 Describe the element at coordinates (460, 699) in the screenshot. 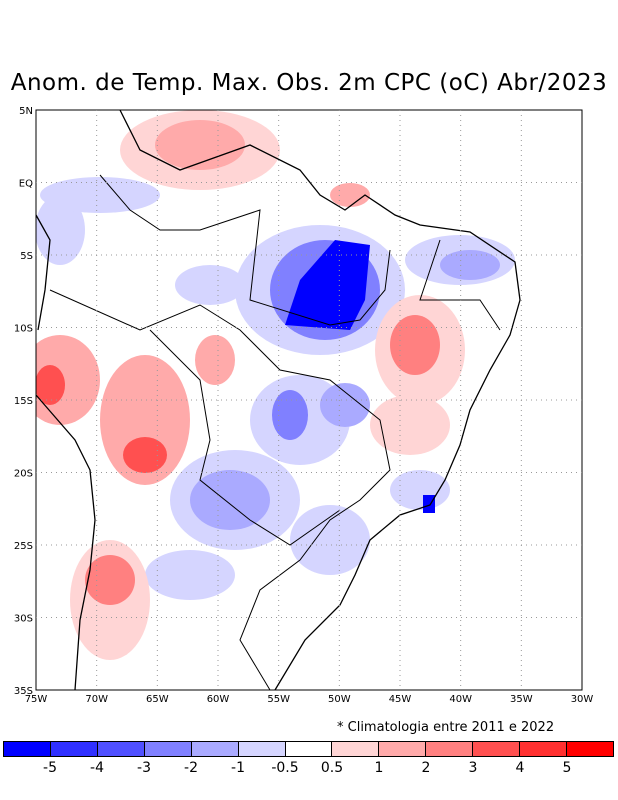

I see `lon-tick-label: 40W` at that location.